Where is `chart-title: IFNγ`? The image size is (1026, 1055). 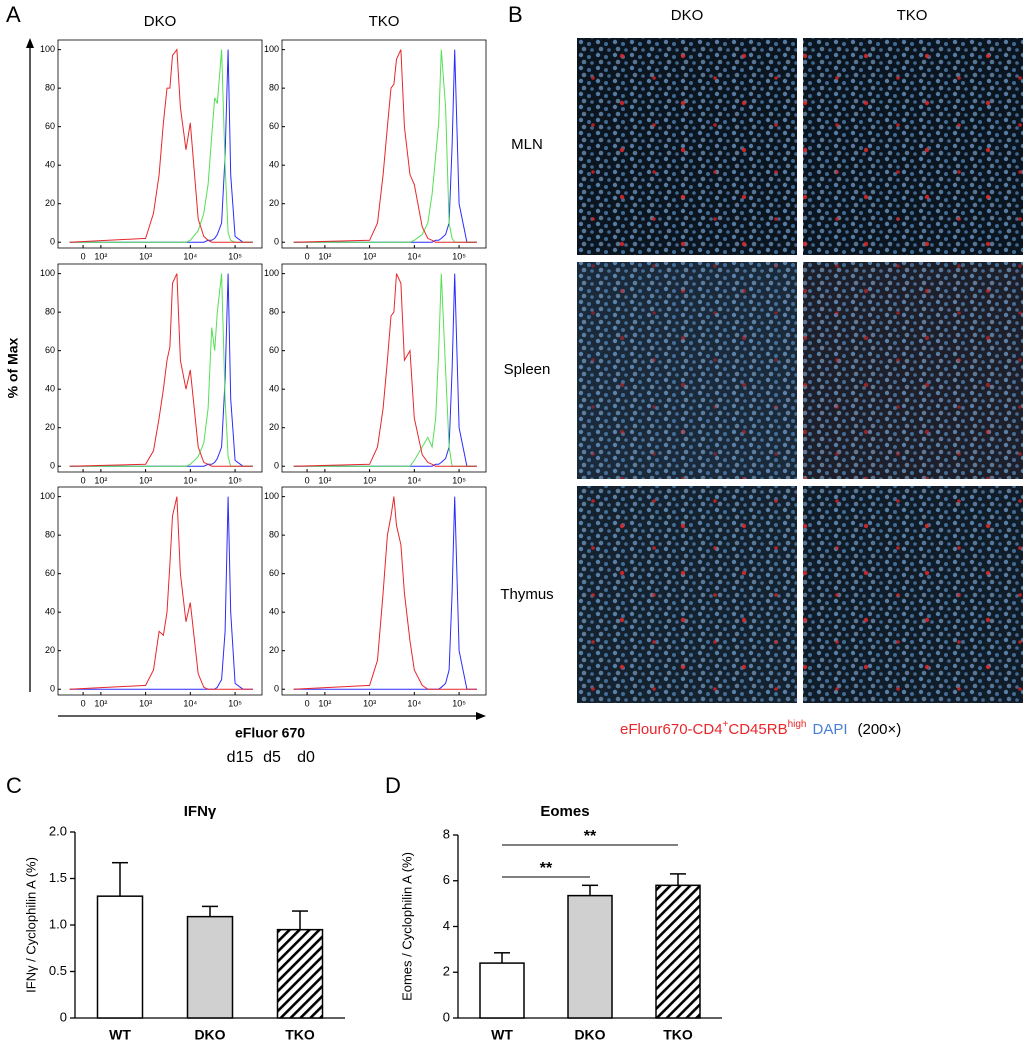 chart-title: IFNγ is located at coordinates (200, 811).